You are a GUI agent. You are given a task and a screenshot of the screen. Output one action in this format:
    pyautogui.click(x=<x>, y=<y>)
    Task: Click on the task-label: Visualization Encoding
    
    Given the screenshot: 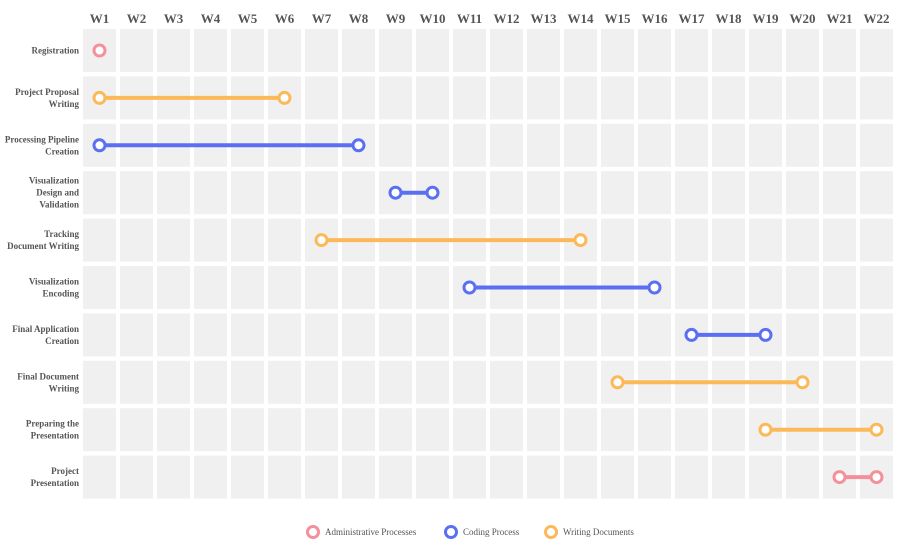 What is the action you would take?
    pyautogui.click(x=54, y=288)
    